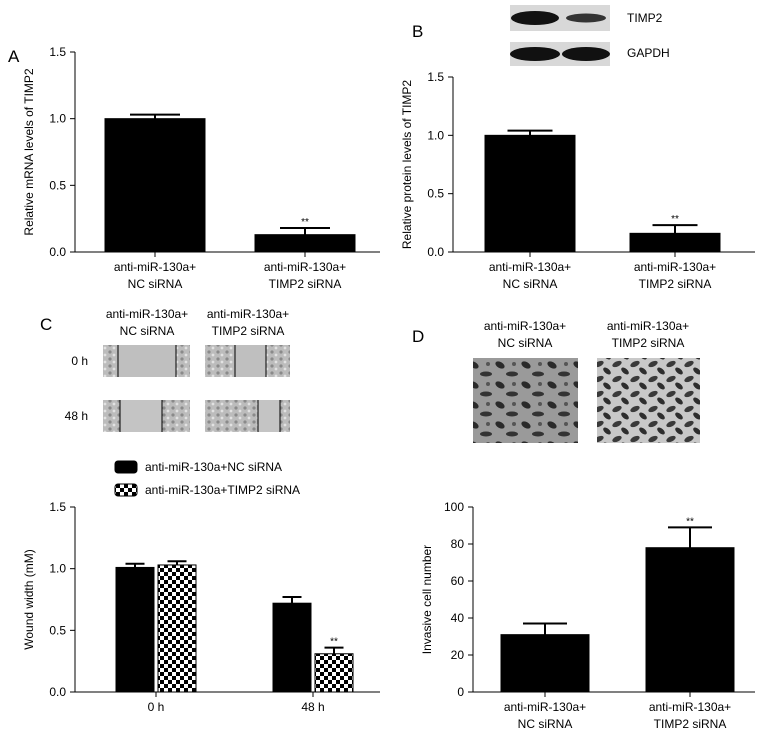 The height and width of the screenshot is (740, 765). I want to click on panel-letter: C, so click(46, 324).